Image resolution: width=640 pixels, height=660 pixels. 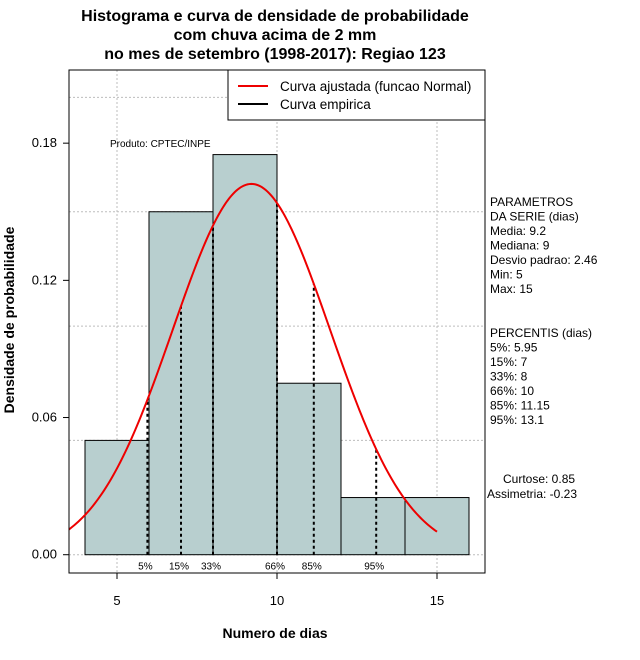 What do you see at coordinates (534, 217) in the screenshot?
I see `side-params-line: DA SERIE (dias)` at bounding box center [534, 217].